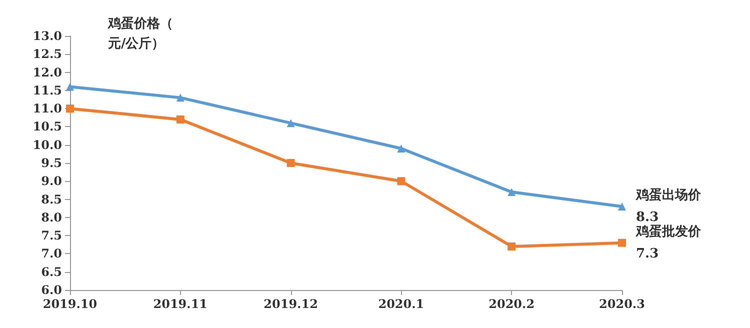  I want to click on y-tick-label: 8.5, so click(51, 199).